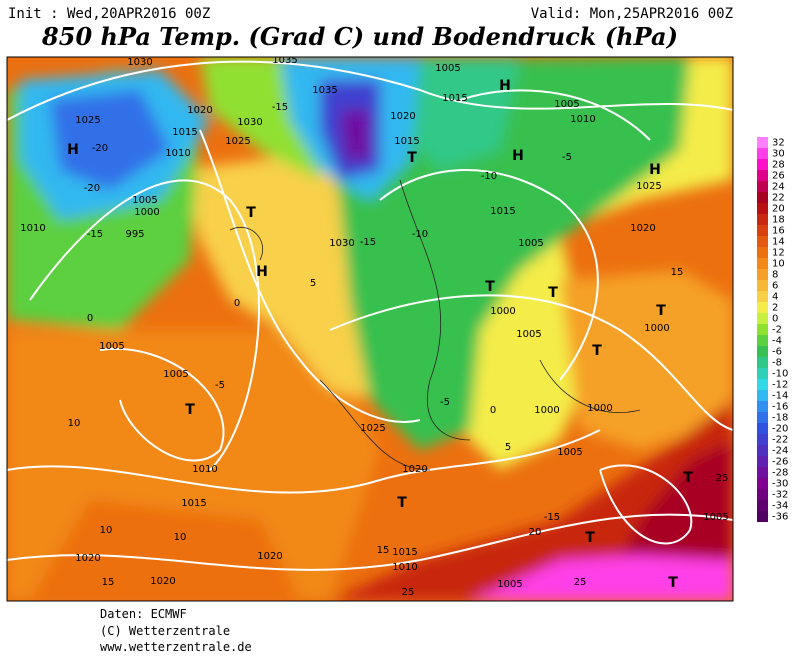  What do you see at coordinates (778, 165) in the screenshot?
I see `colorbar-label: 28` at bounding box center [778, 165].